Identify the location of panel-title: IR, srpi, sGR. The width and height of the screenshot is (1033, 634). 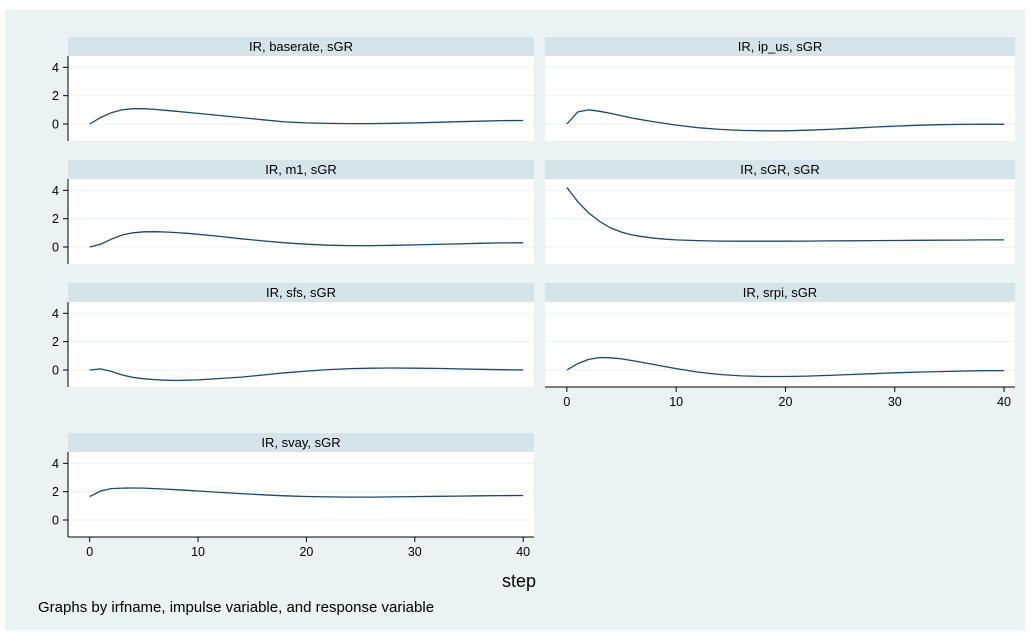
(780, 292).